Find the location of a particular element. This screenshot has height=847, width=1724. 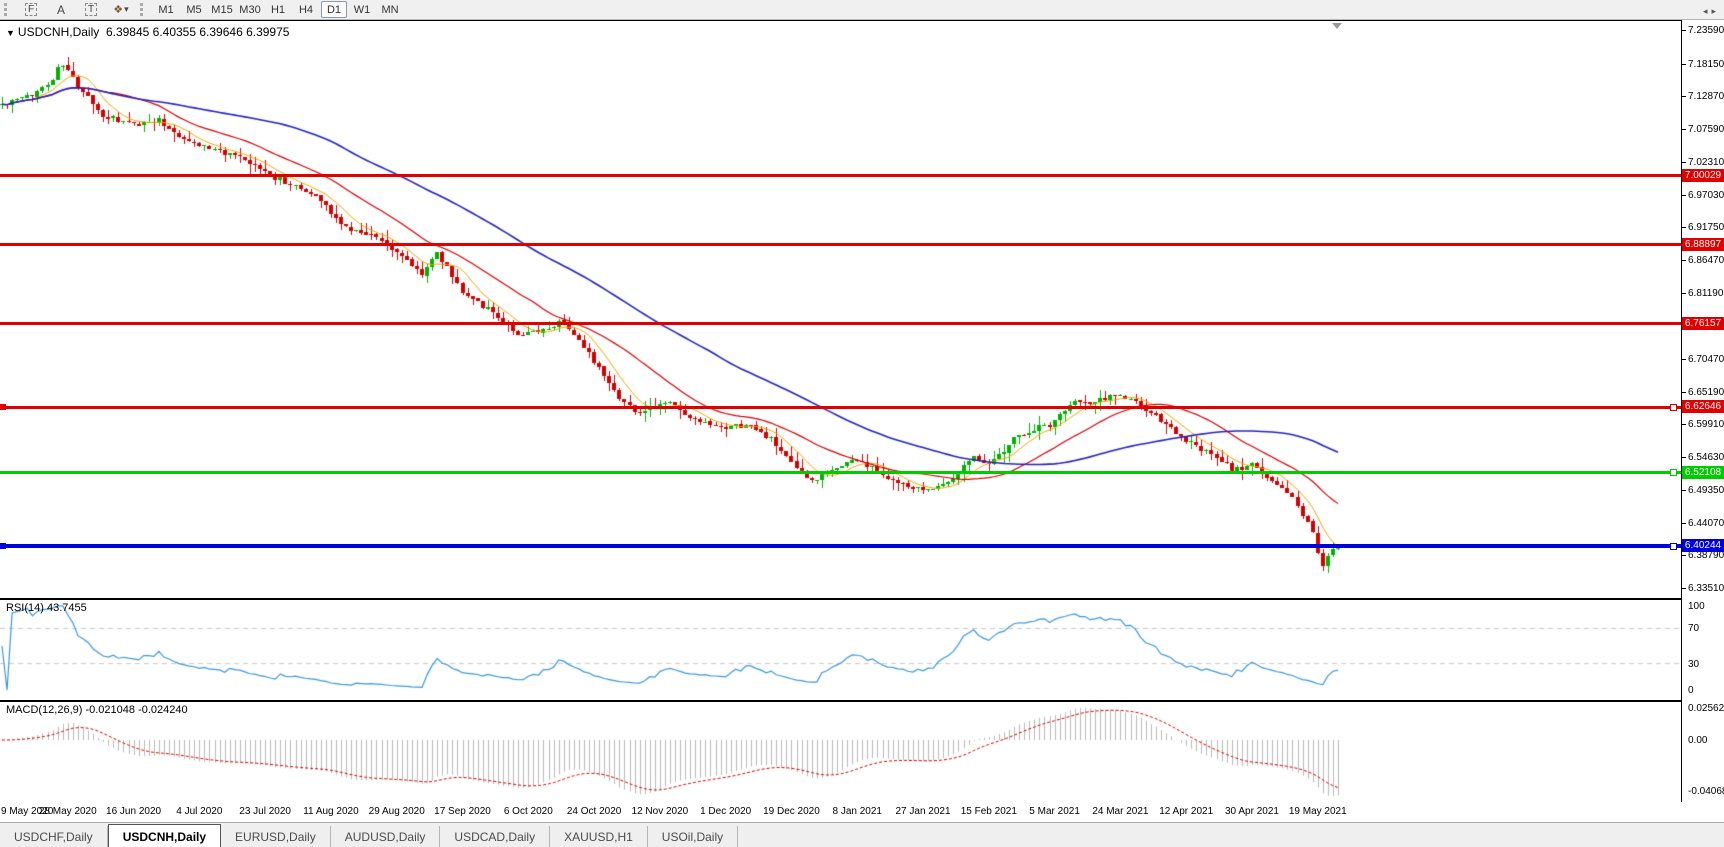

rsi-indicator-panel is located at coordinates (841, 650).